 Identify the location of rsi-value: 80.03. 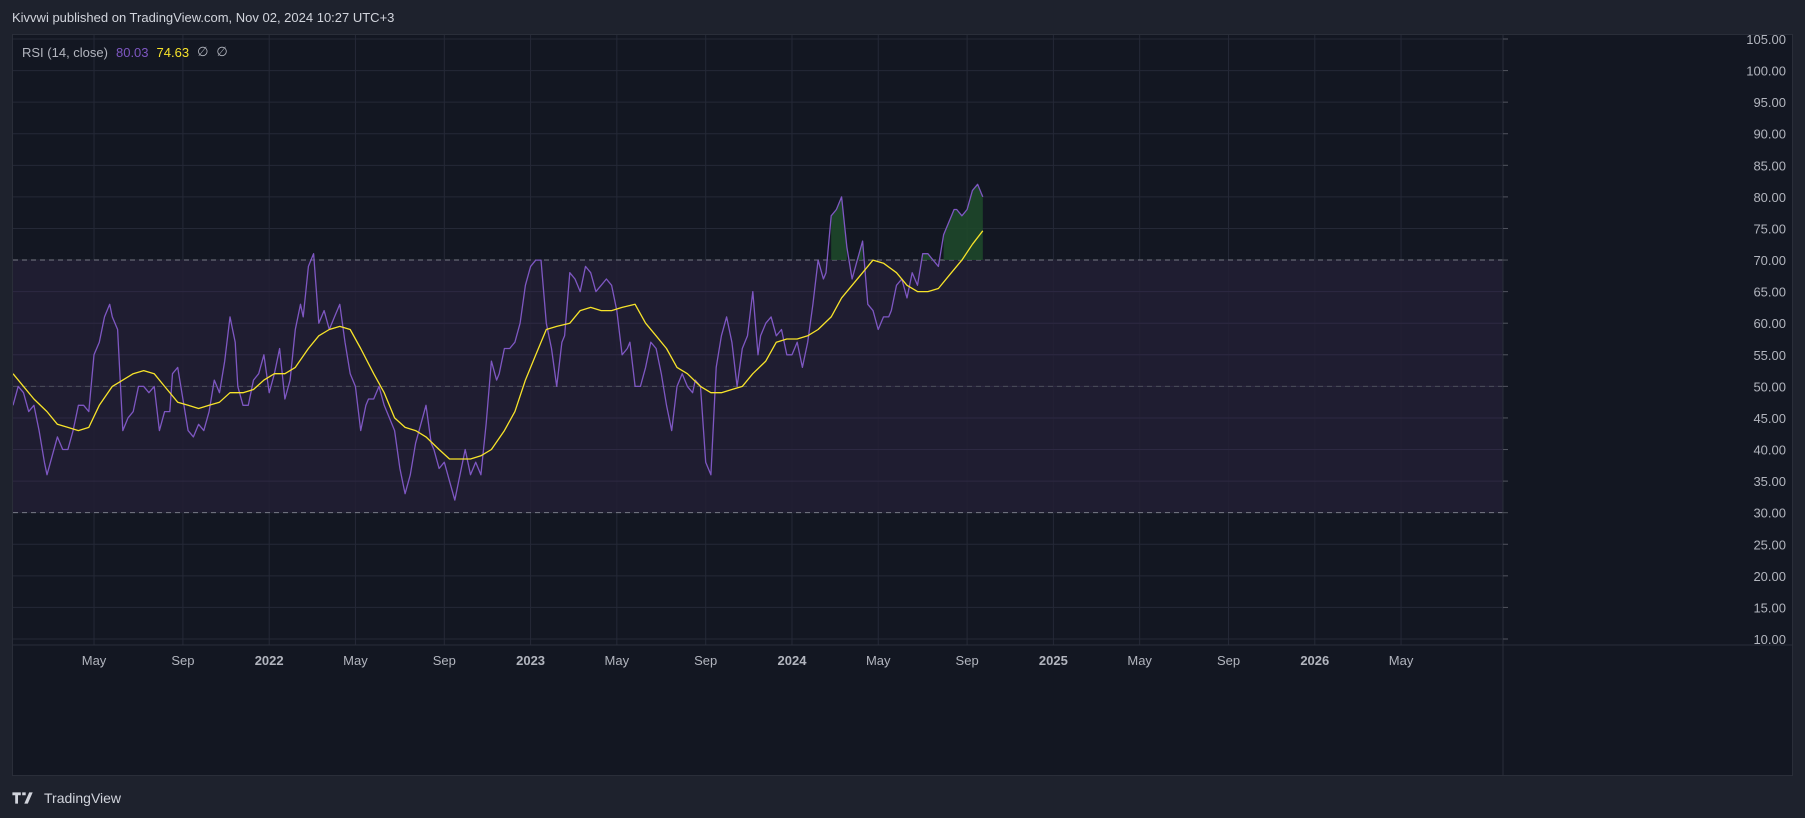
(132, 52).